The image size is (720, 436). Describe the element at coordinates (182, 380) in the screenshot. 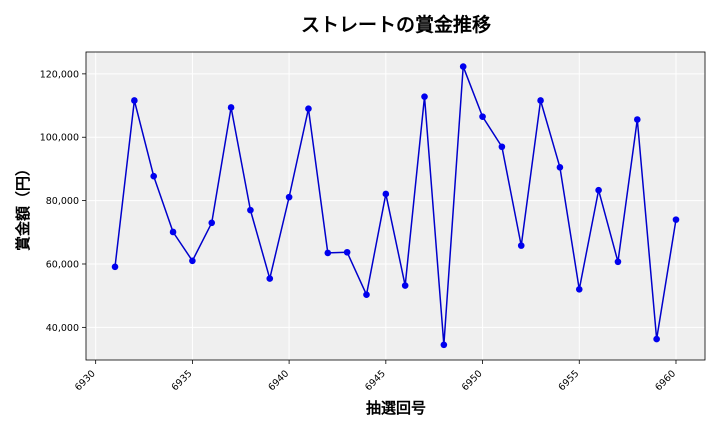

I see `x-tick-label: 6935` at that location.